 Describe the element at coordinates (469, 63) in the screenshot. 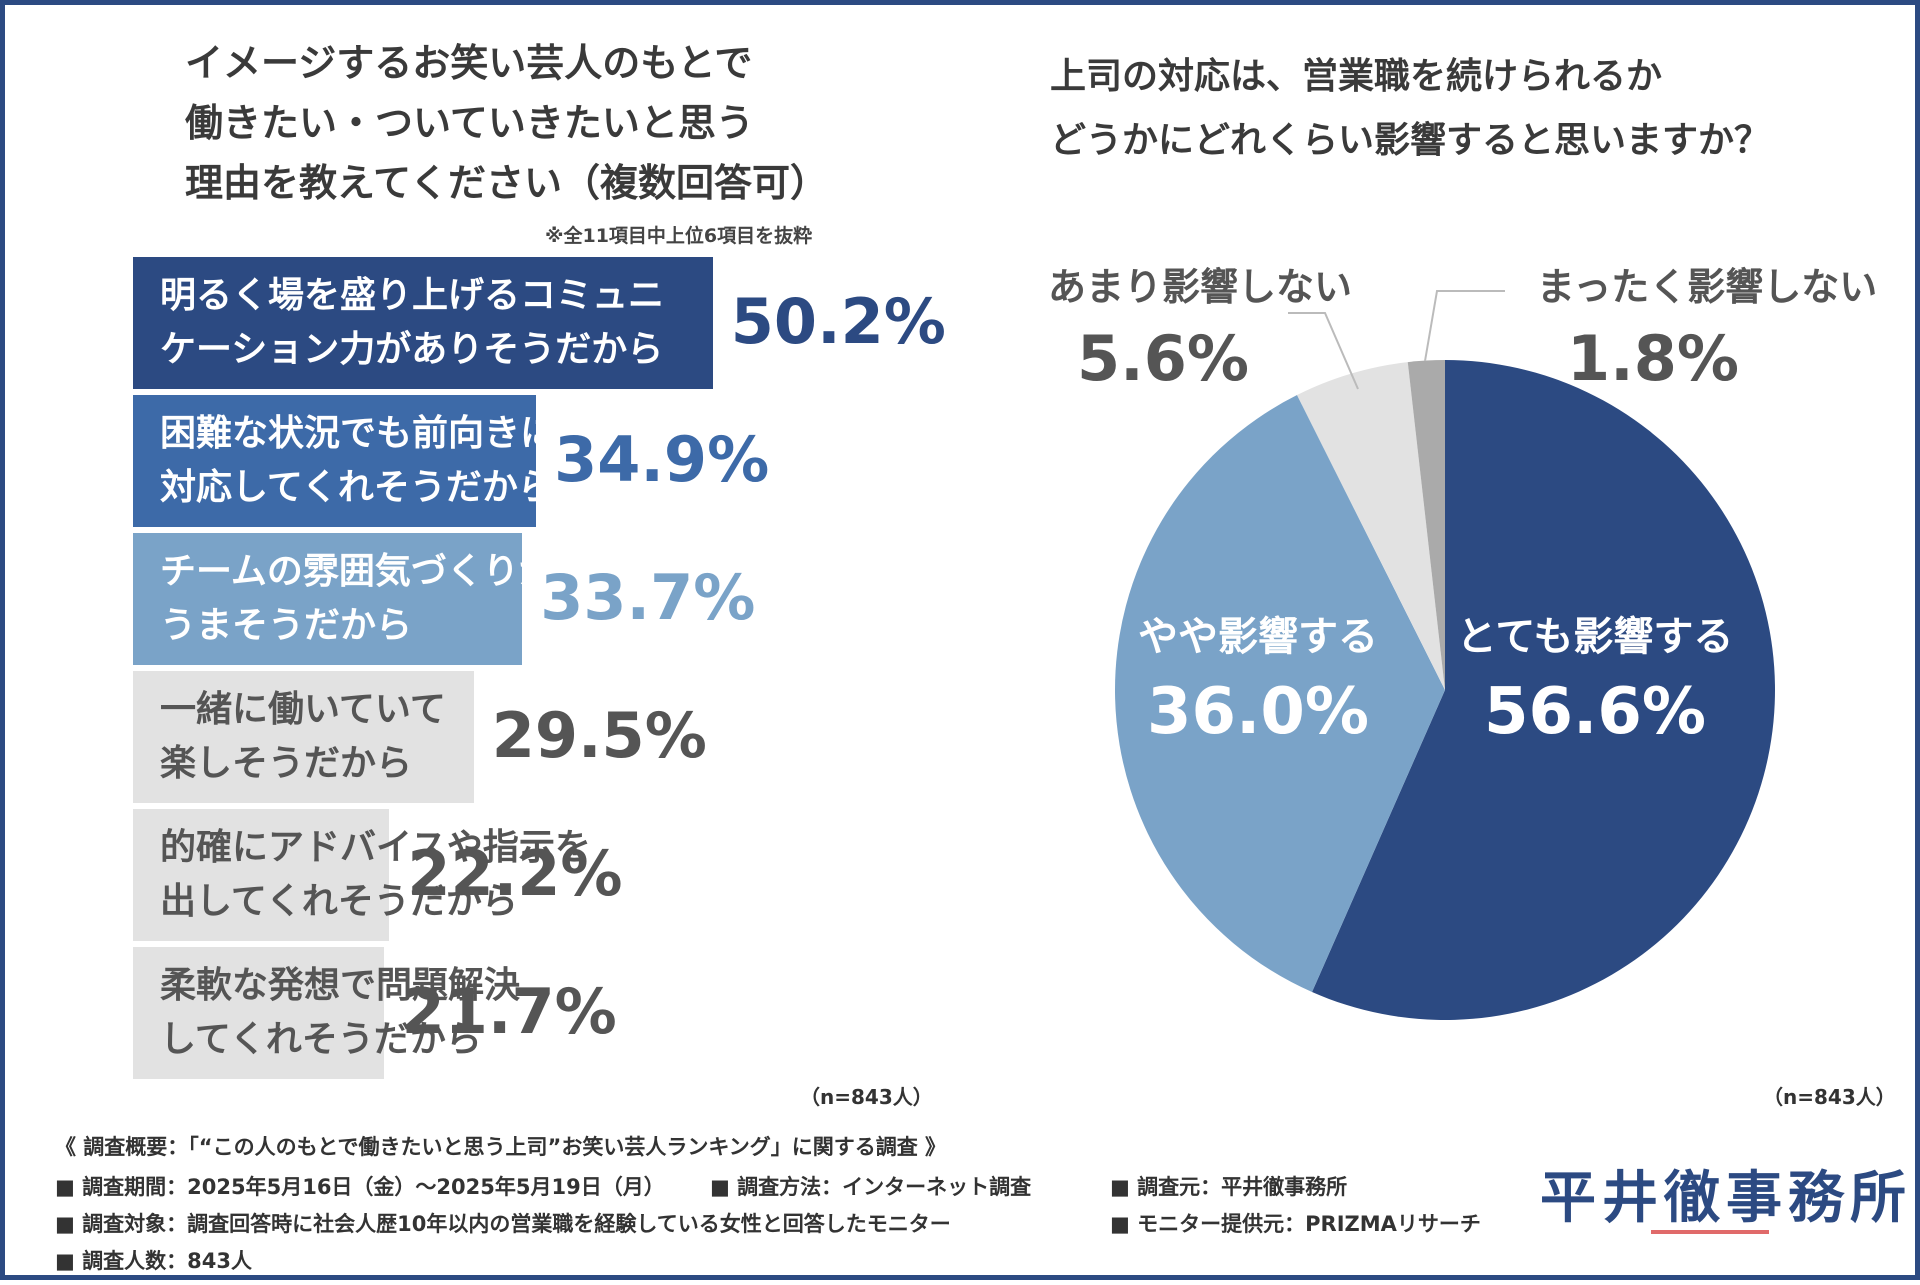

I see `left-title-line-1: イメージするお笑い芸人のもとで` at that location.